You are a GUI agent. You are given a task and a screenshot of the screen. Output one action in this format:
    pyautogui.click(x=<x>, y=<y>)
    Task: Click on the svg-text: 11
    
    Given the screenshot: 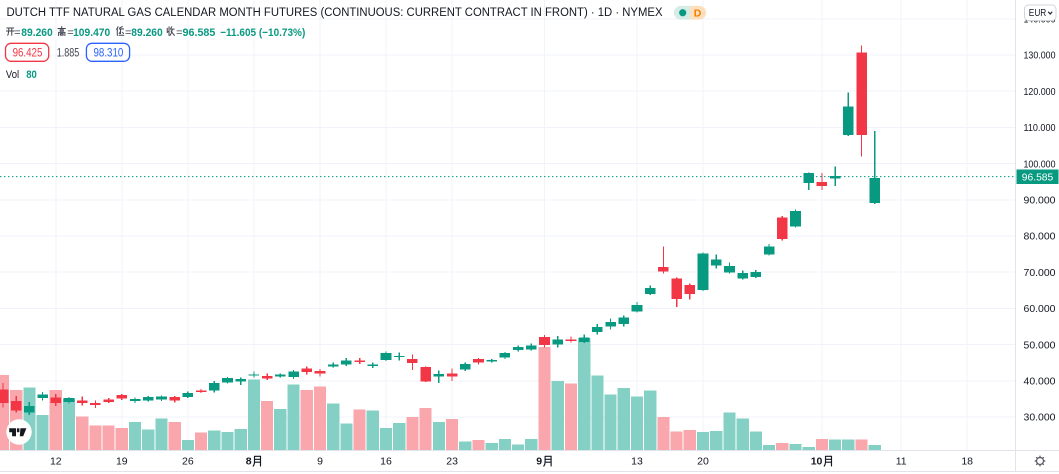 What is the action you would take?
    pyautogui.click(x=901, y=461)
    